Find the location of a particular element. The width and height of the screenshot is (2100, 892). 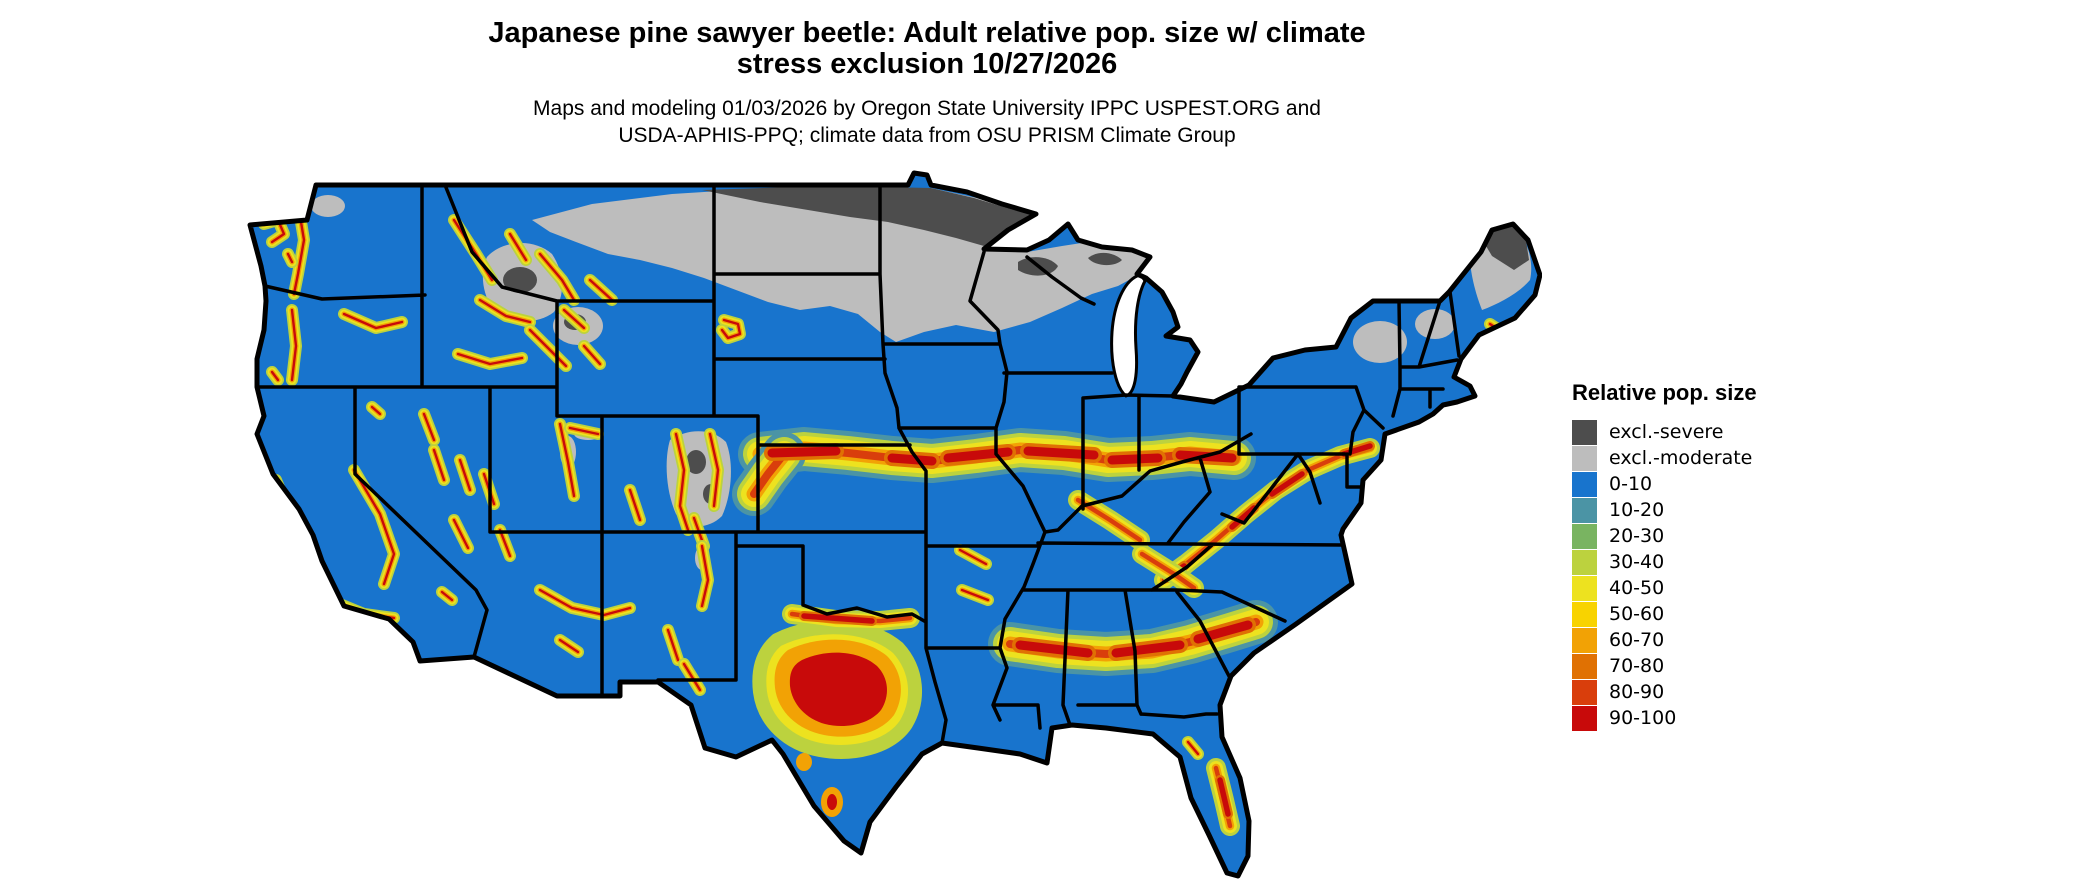

legend-item: 0-10 is located at coordinates (1664, 484).